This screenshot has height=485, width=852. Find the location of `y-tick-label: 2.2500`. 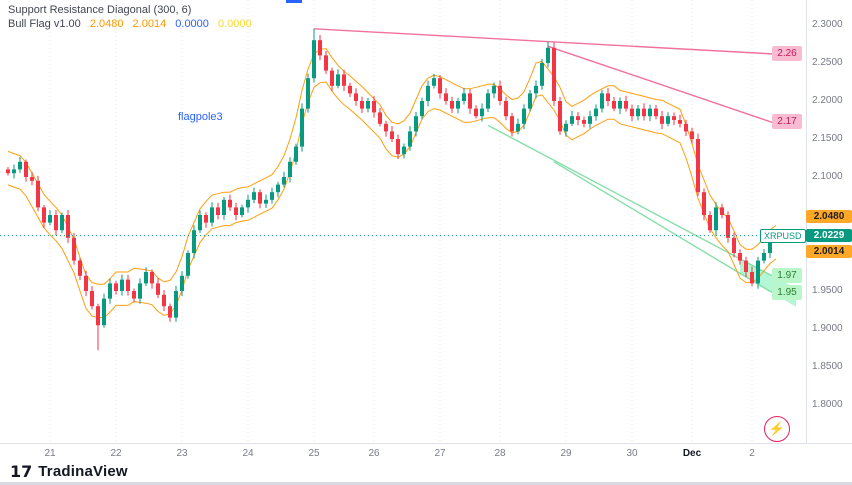

y-tick-label: 2.2500 is located at coordinates (827, 62).